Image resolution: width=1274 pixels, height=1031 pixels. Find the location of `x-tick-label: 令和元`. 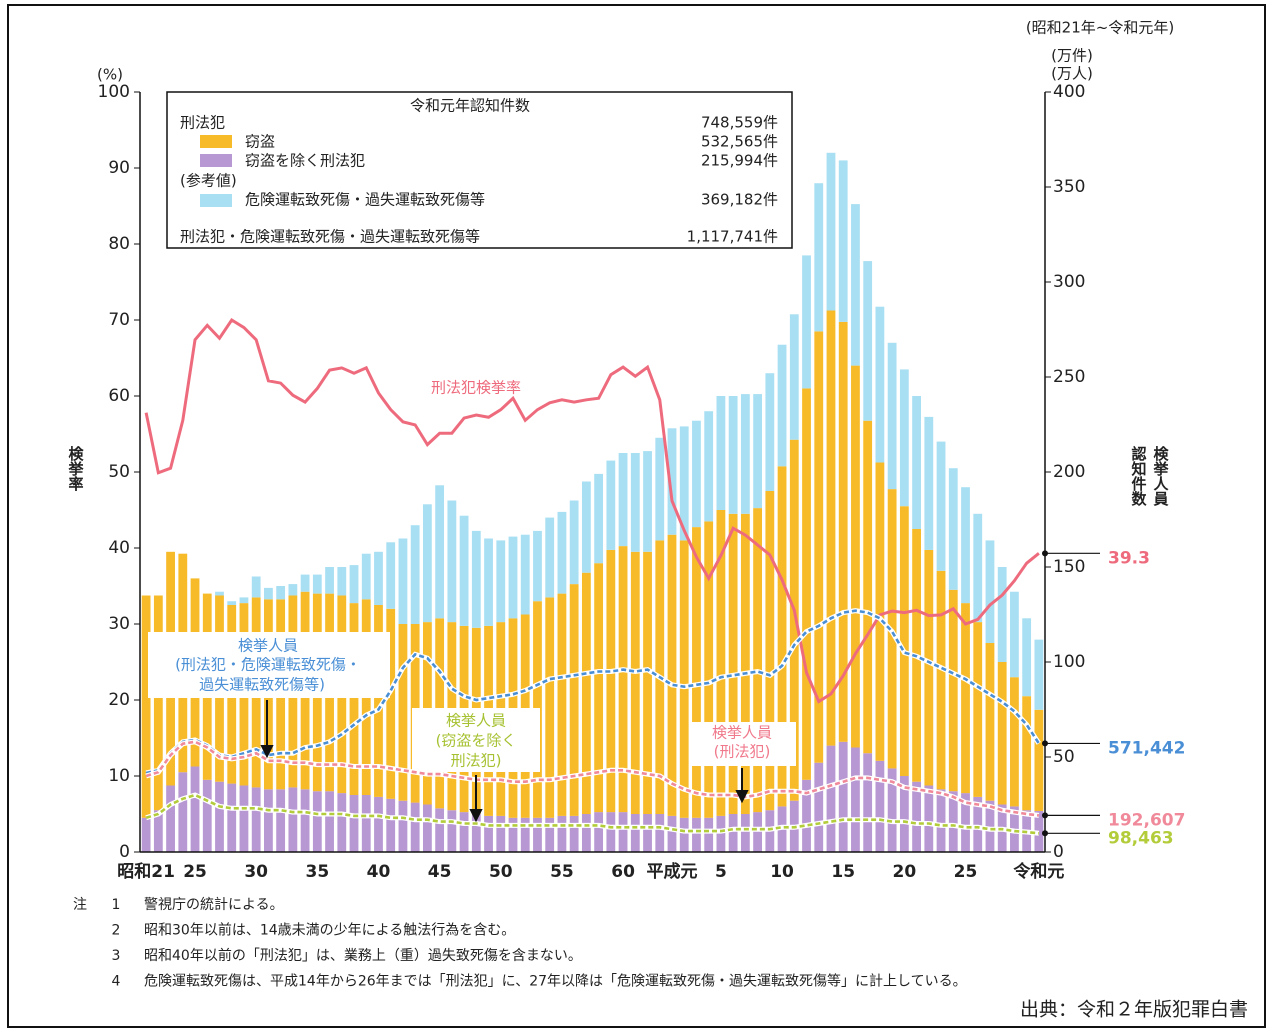

x-tick-label: 令和元 is located at coordinates (1038, 871).